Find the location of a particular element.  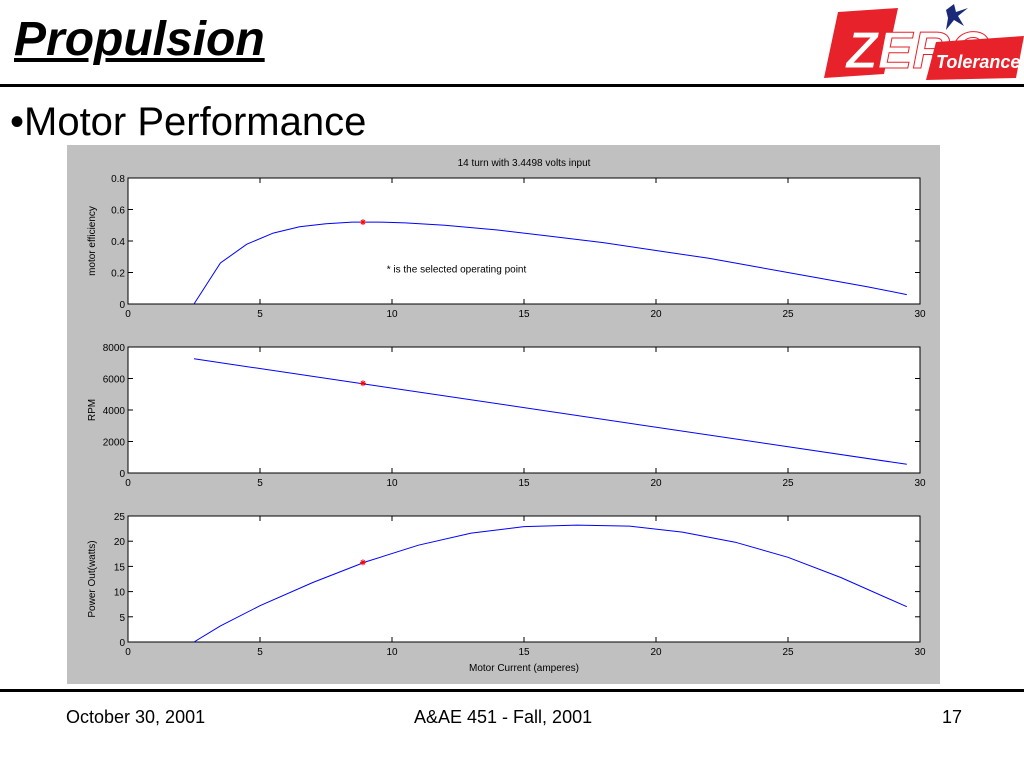

plot2-xtick-label: 10 is located at coordinates (392, 483).